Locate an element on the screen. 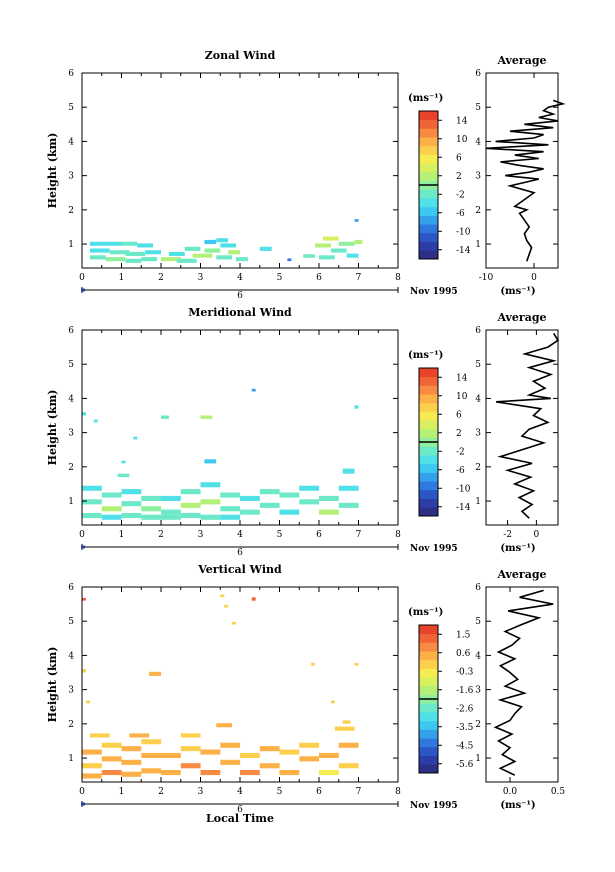  date-label: Nov 1995 is located at coordinates (434, 549).